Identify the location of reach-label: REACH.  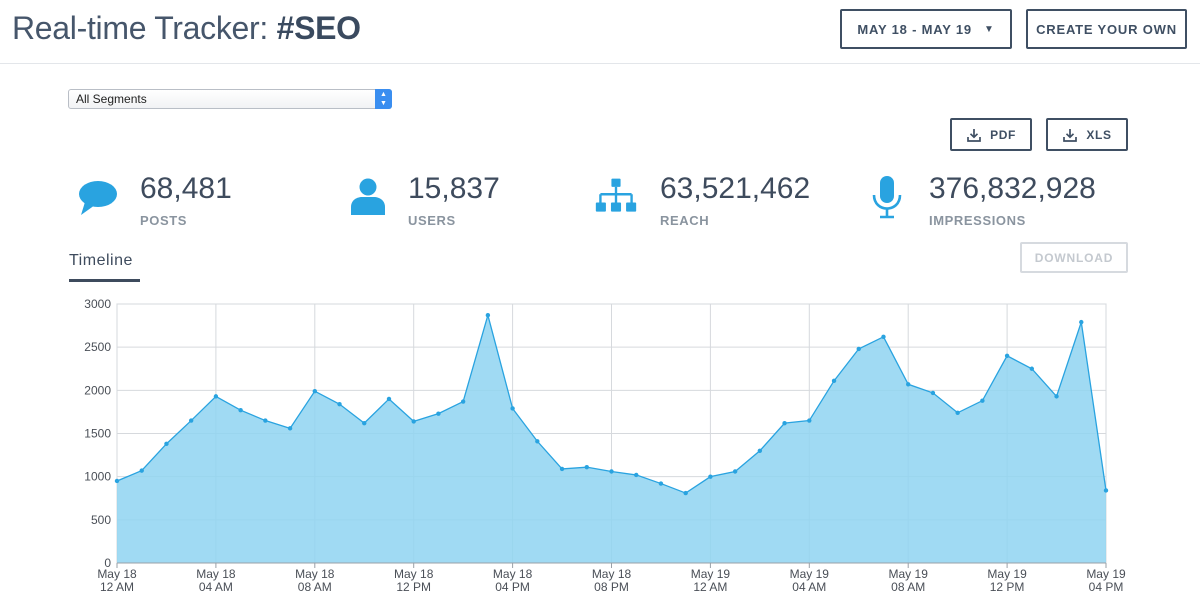
(685, 220).